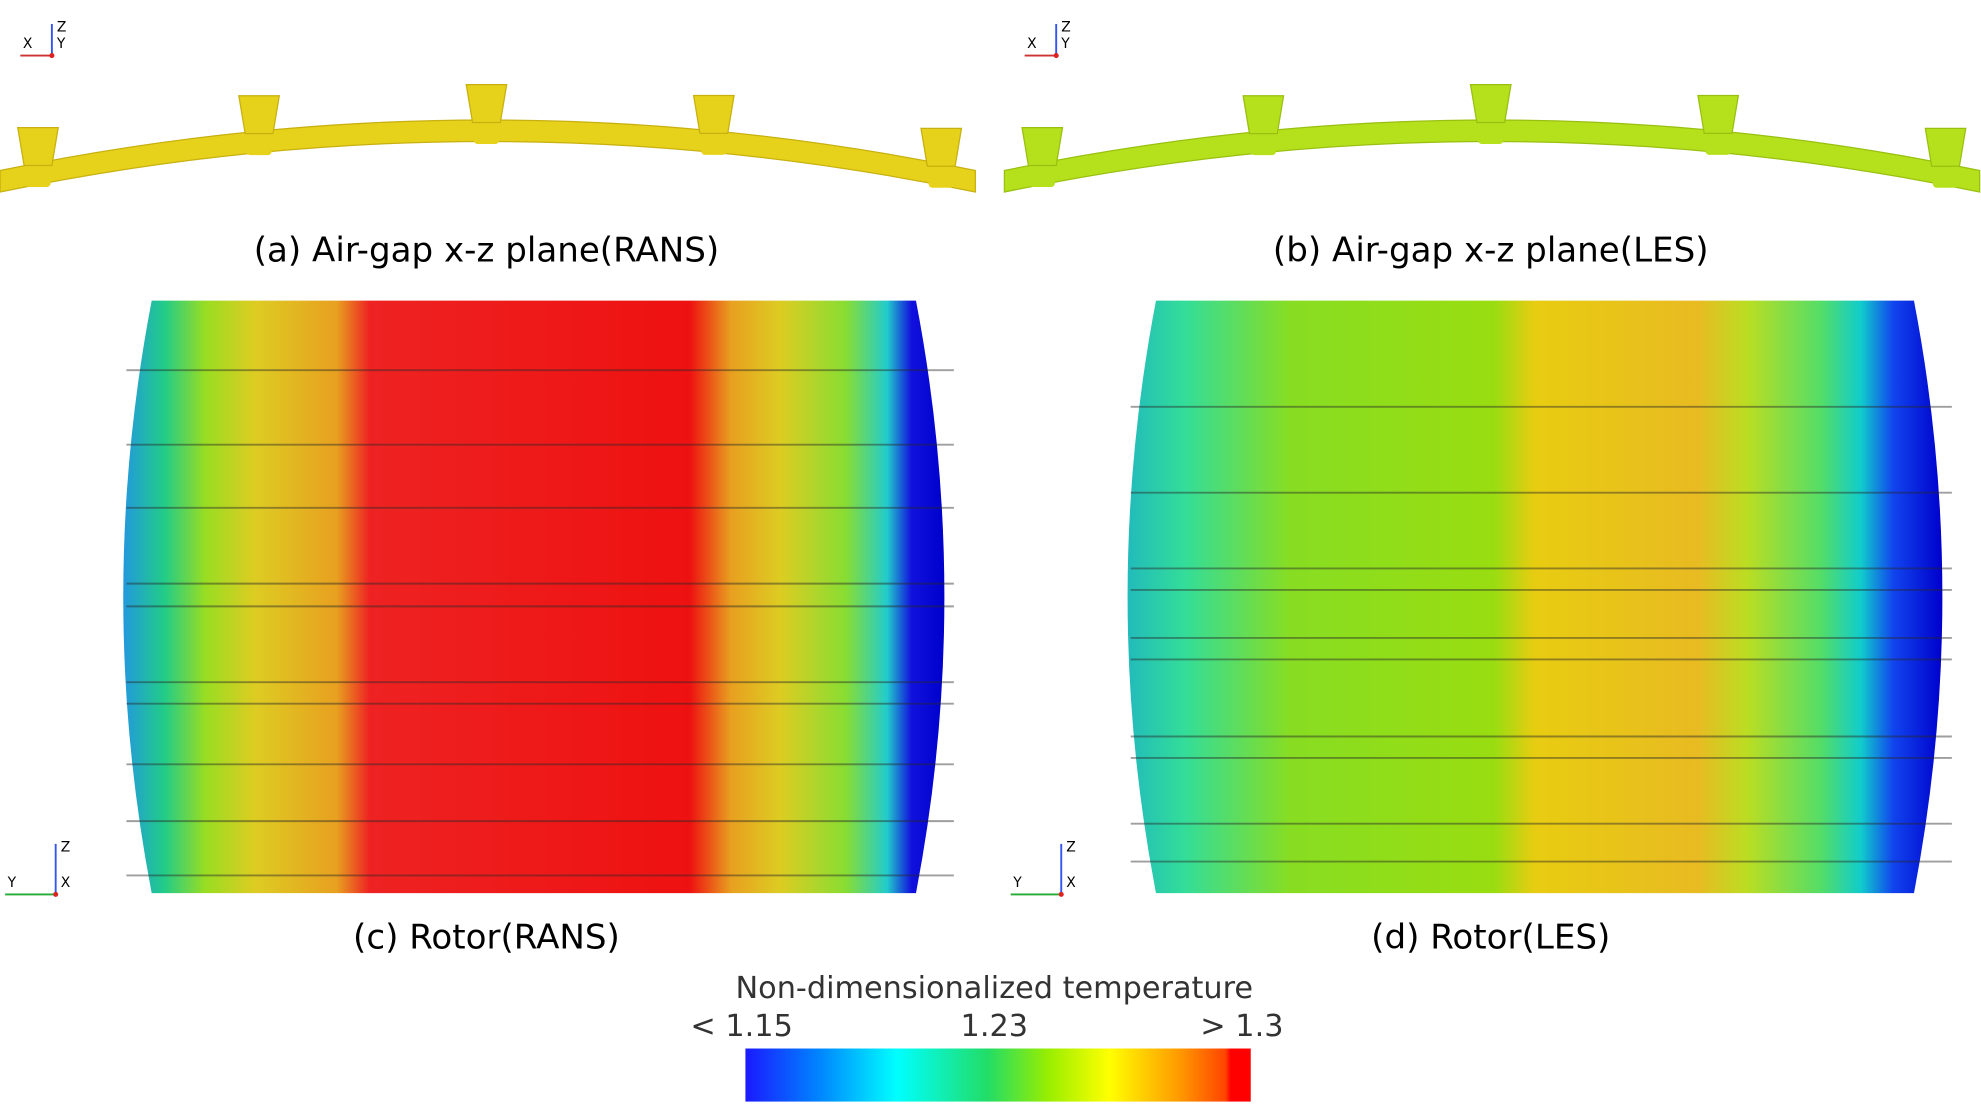  I want to click on colorbar, so click(998, 1075).